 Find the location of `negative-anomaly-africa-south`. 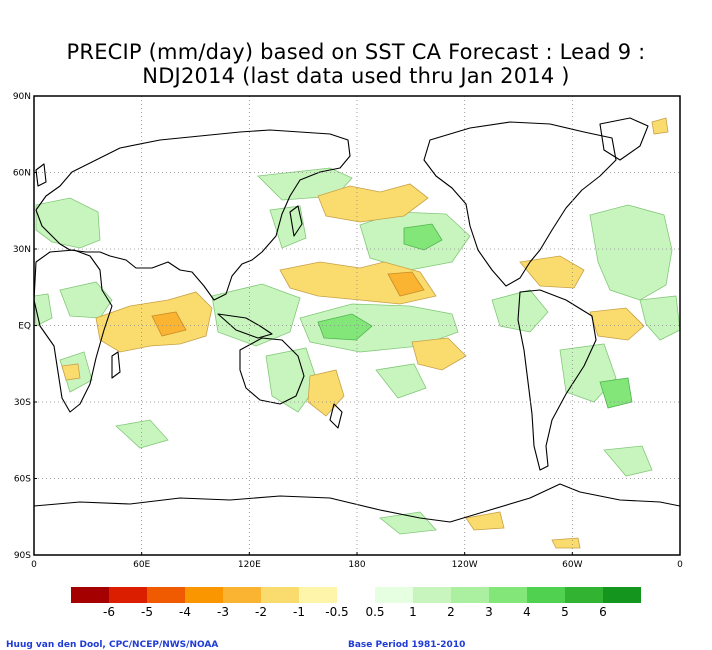

negative-anomaly-africa-south is located at coordinates (71, 372).